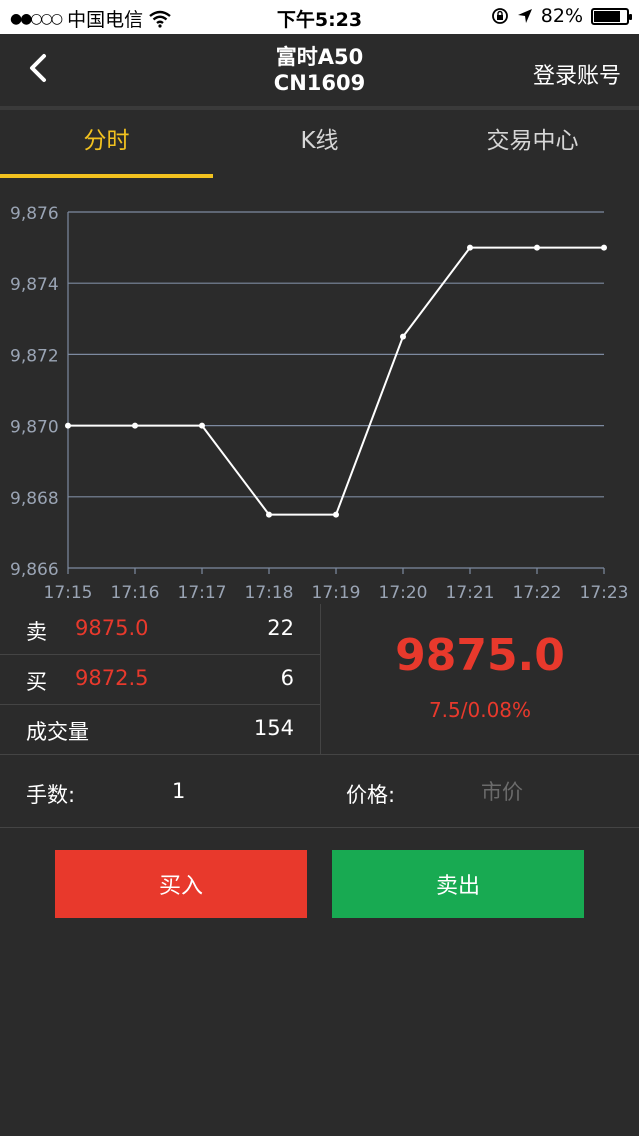 Image resolution: width=639 pixels, height=1136 pixels. I want to click on back-chevron-icon, so click(40, 68).